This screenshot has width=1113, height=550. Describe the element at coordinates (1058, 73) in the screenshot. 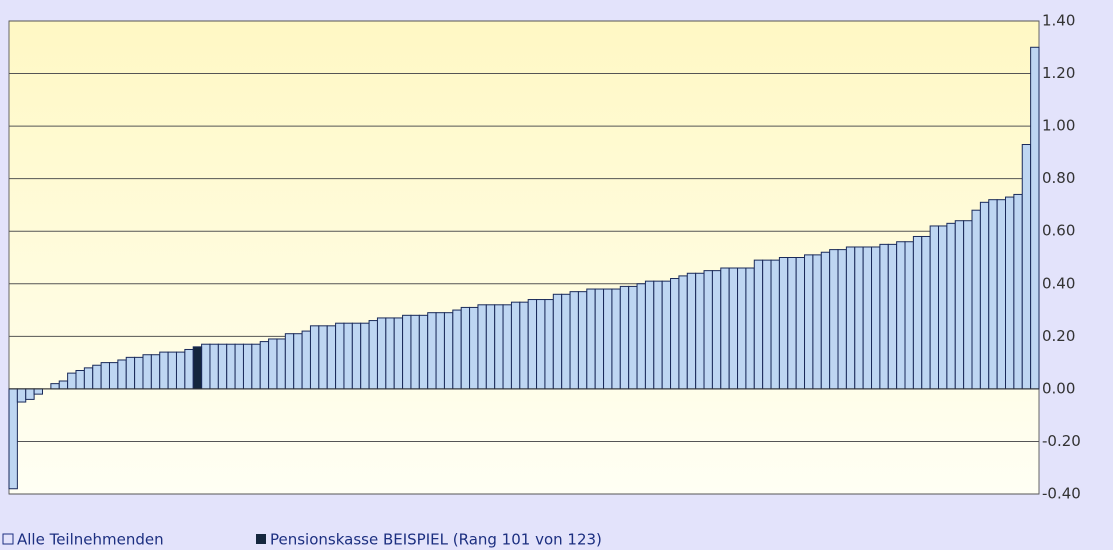

I see `y-tick-label: 1.20` at that location.